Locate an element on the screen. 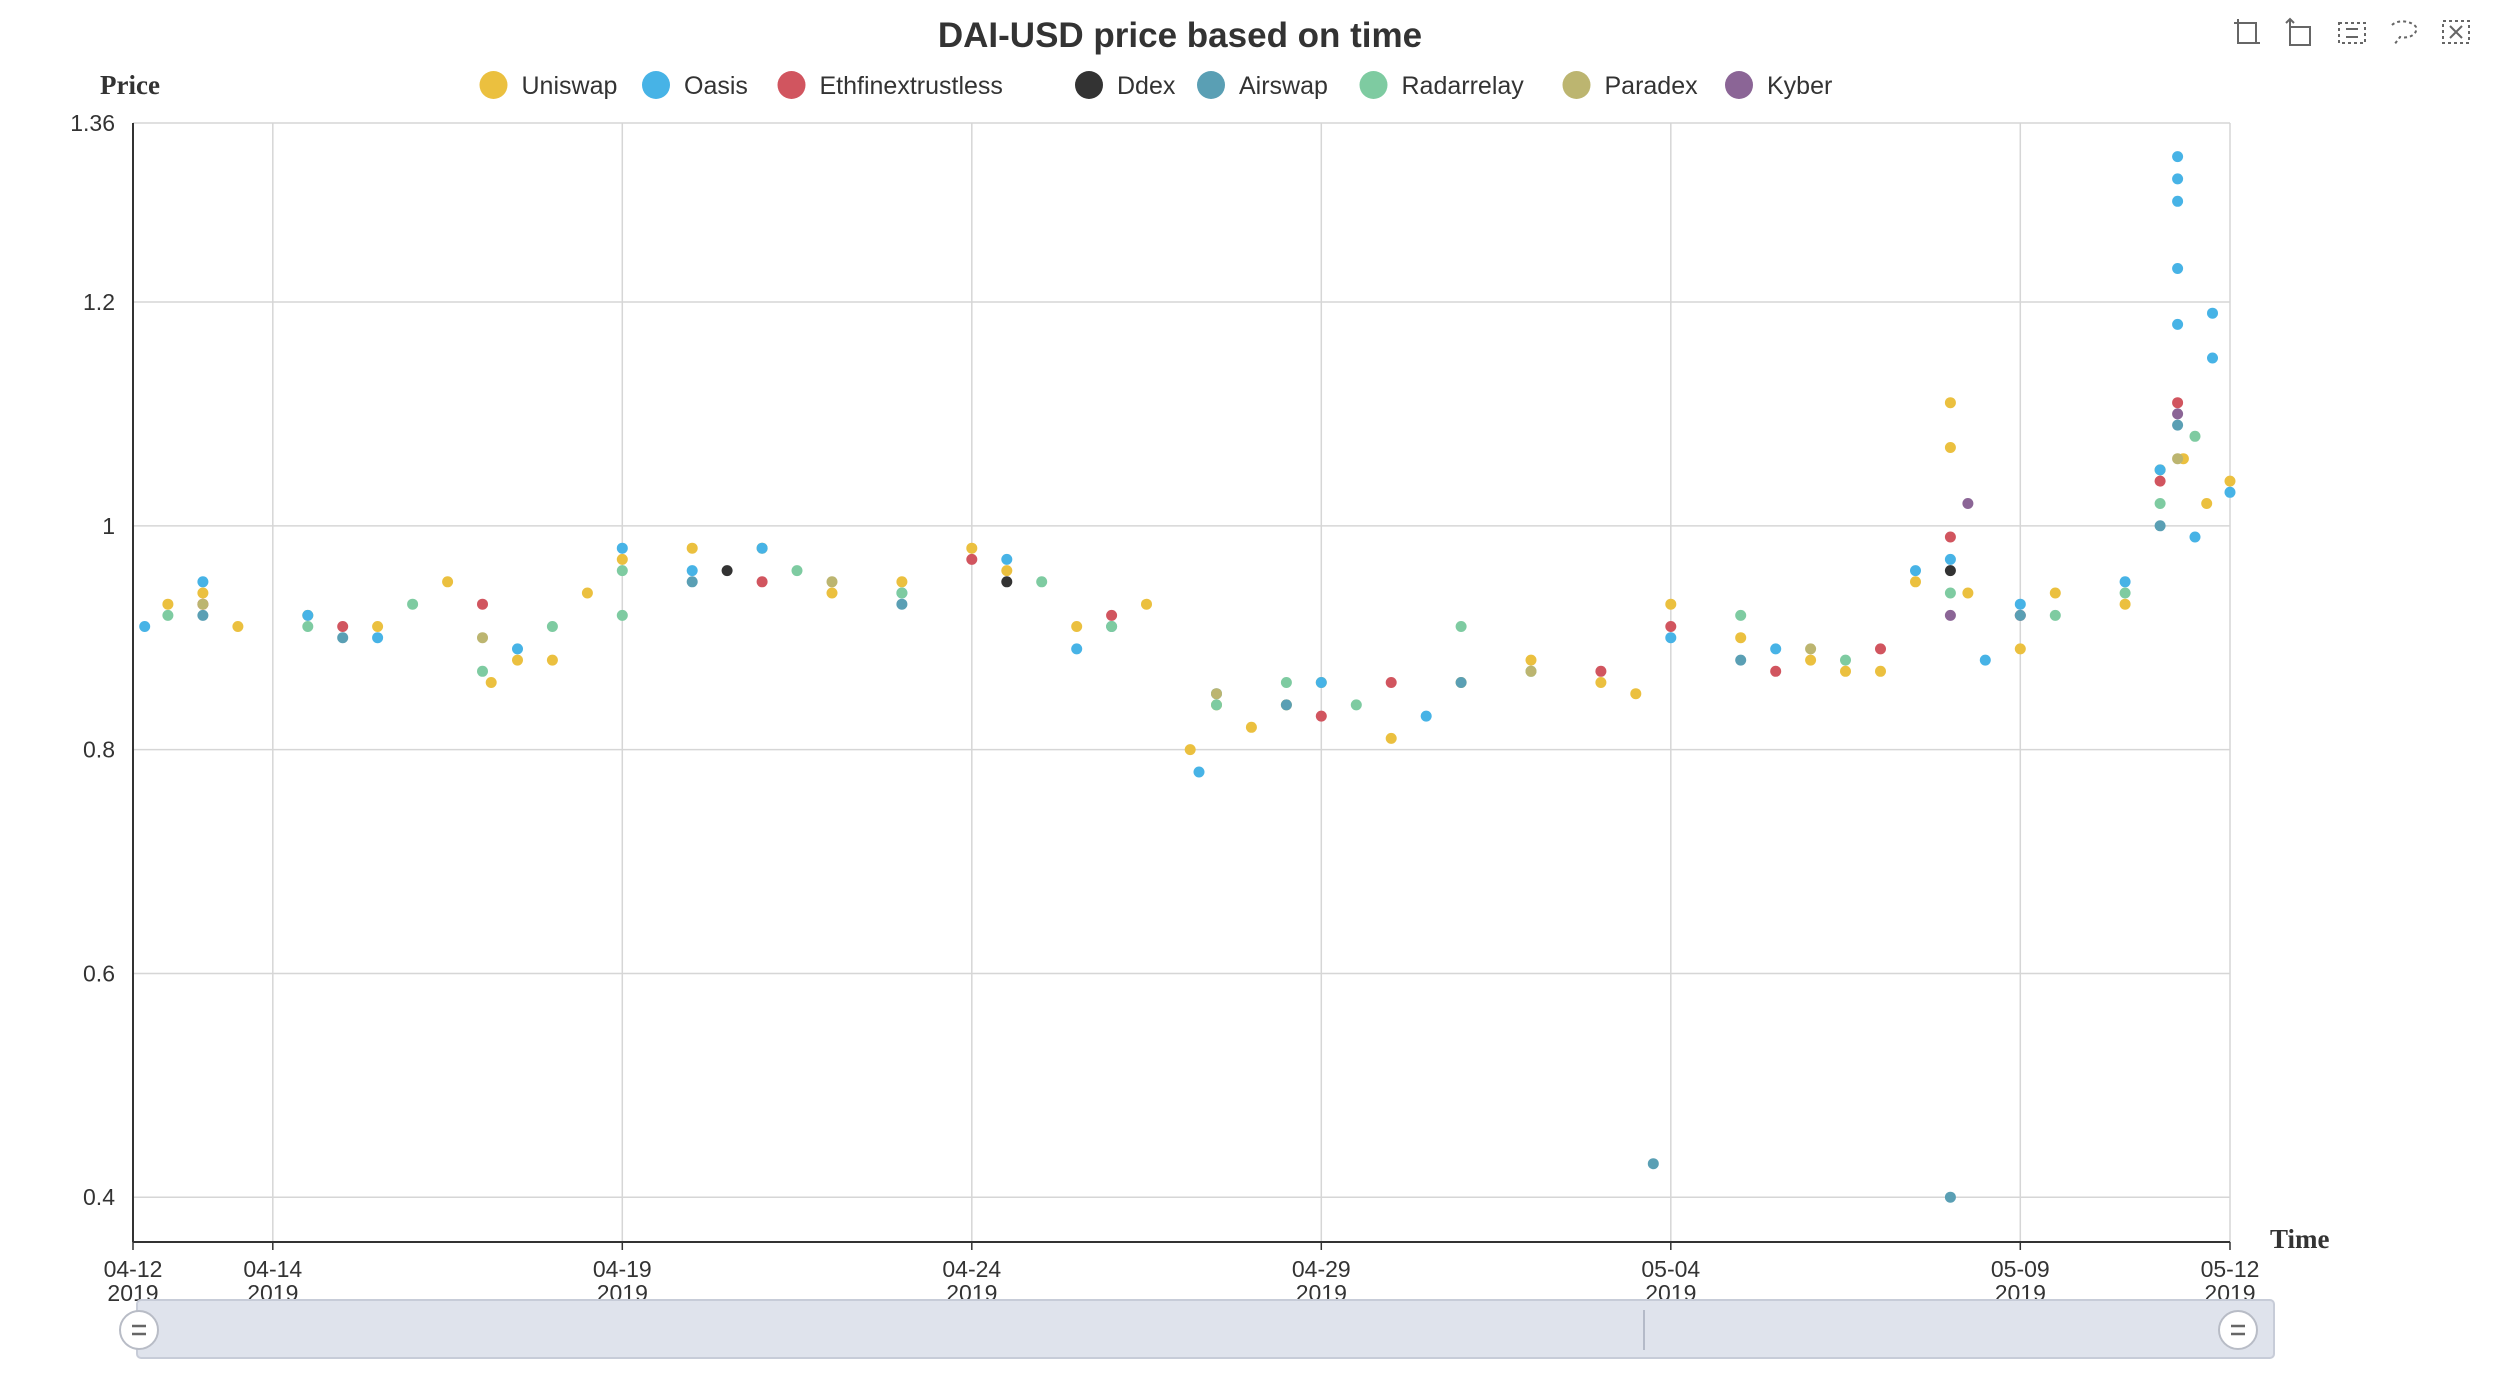 The height and width of the screenshot is (1384, 2498). clear-select-icon is located at coordinates (2456, 32).